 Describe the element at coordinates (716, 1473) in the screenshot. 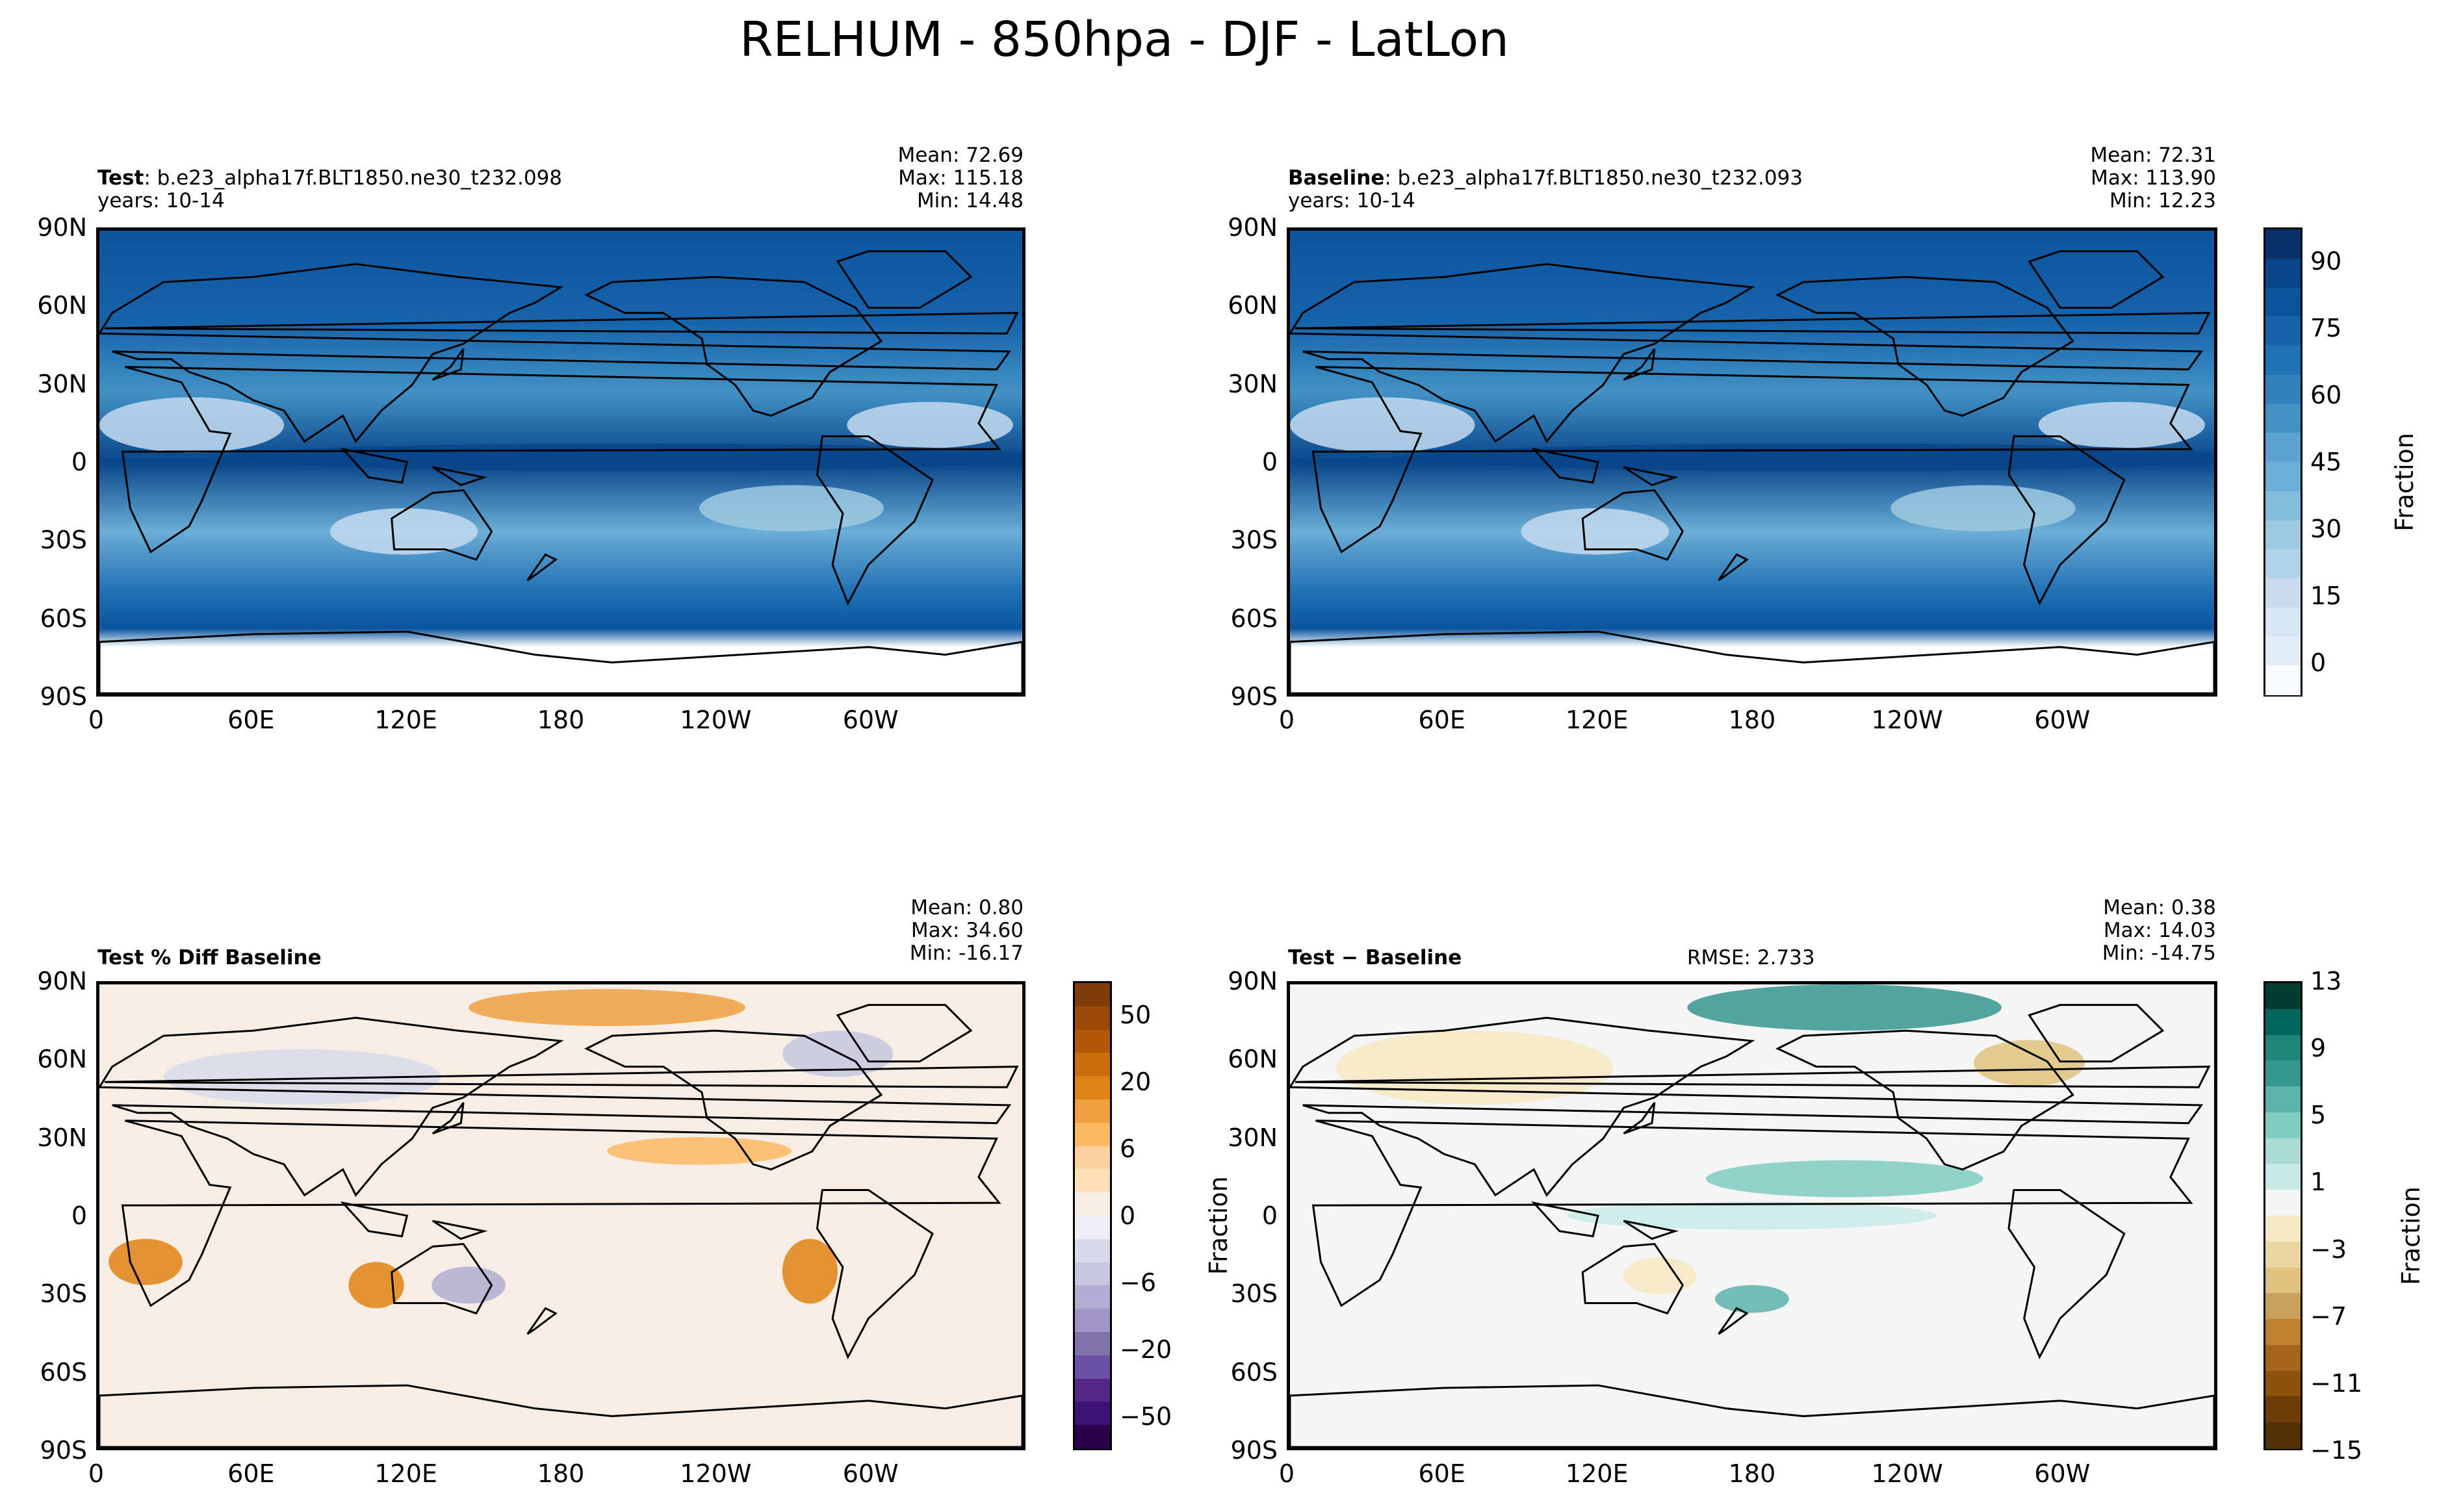

I see `lon-tick-label: 120W` at that location.